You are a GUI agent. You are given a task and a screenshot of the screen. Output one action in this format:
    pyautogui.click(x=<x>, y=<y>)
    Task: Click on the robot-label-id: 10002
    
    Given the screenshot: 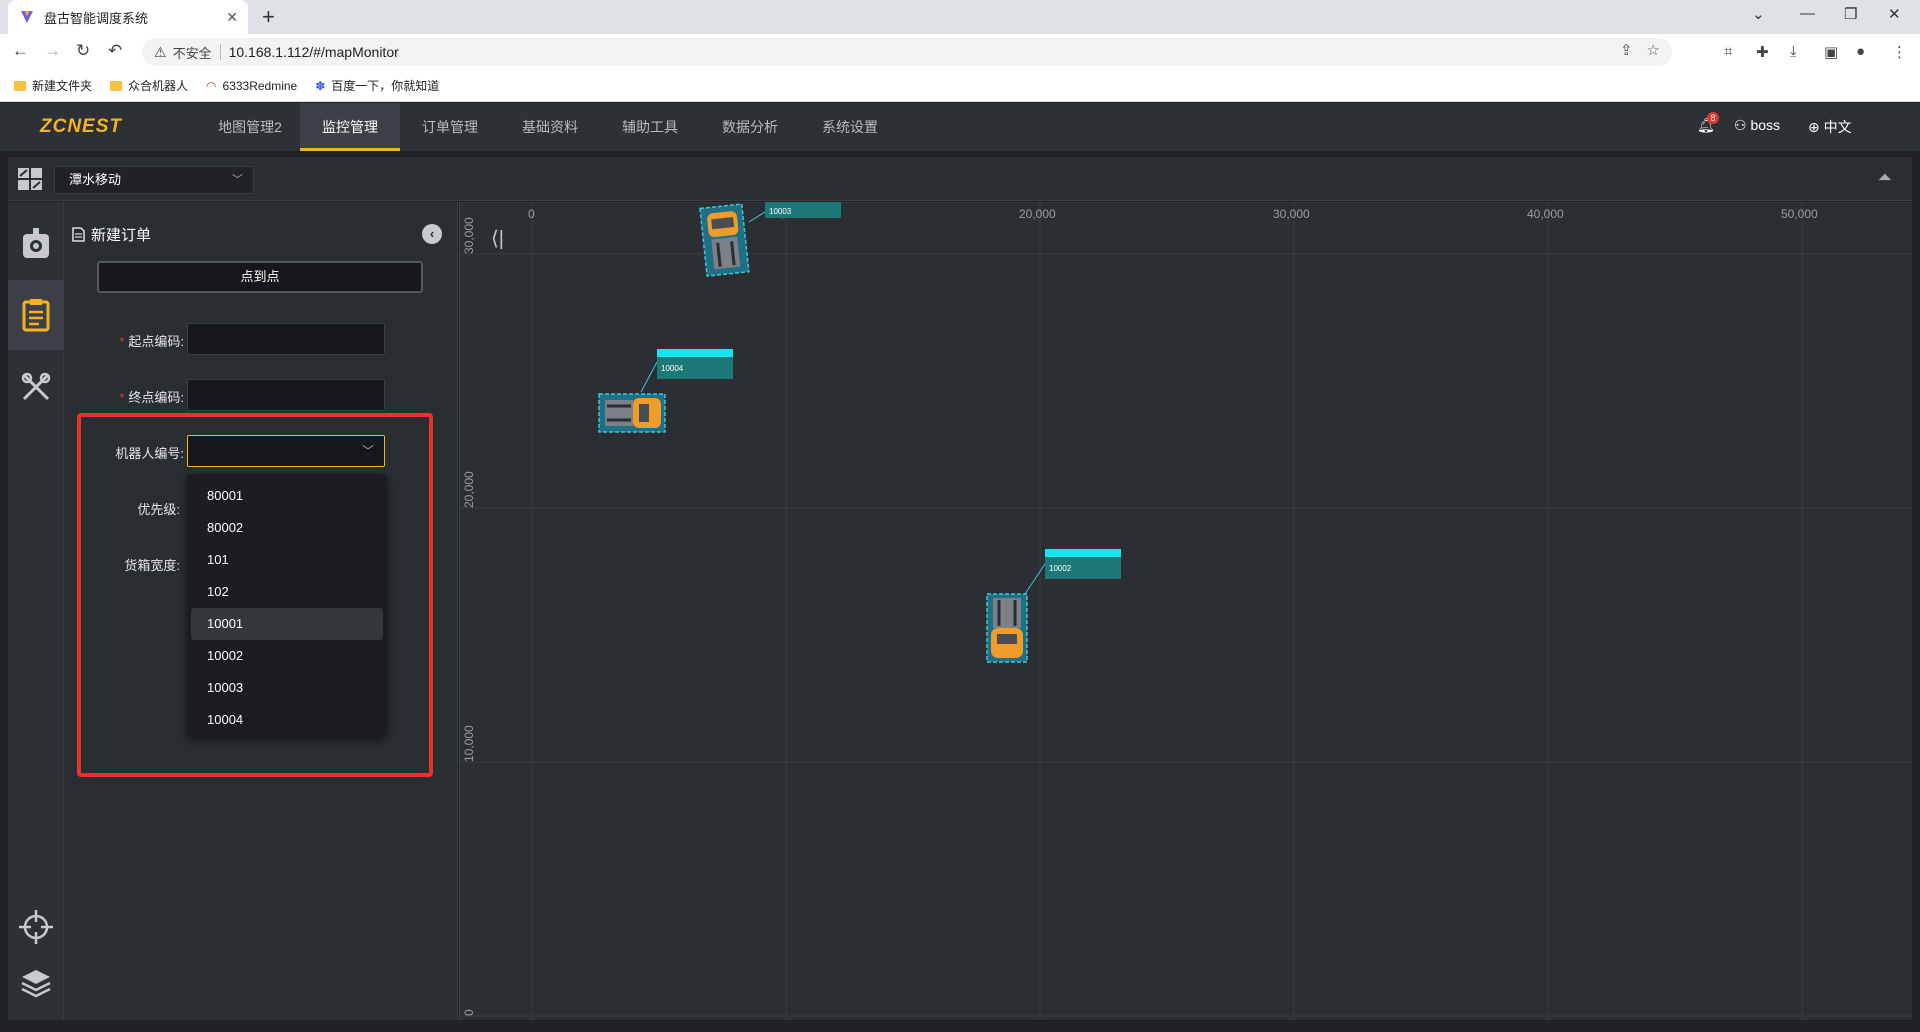 What is the action you would take?
    pyautogui.click(x=1060, y=568)
    